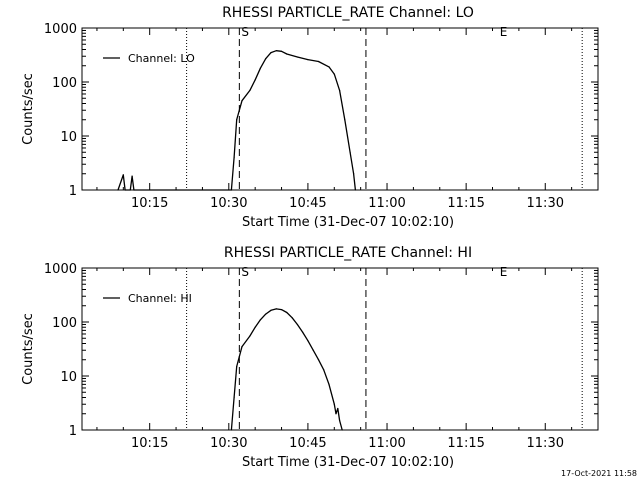  I want to click on footer-date: 17-Oct-2021 11:58, so click(599, 473).